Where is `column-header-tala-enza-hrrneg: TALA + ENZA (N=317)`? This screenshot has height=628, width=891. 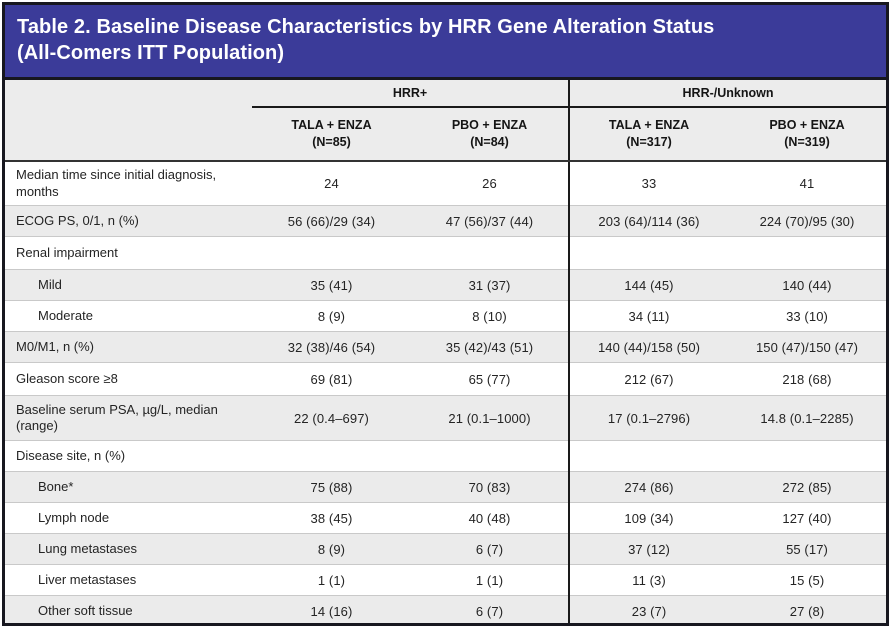 column-header-tala-enza-hrrneg: TALA + ENZA (N=317) is located at coordinates (648, 134).